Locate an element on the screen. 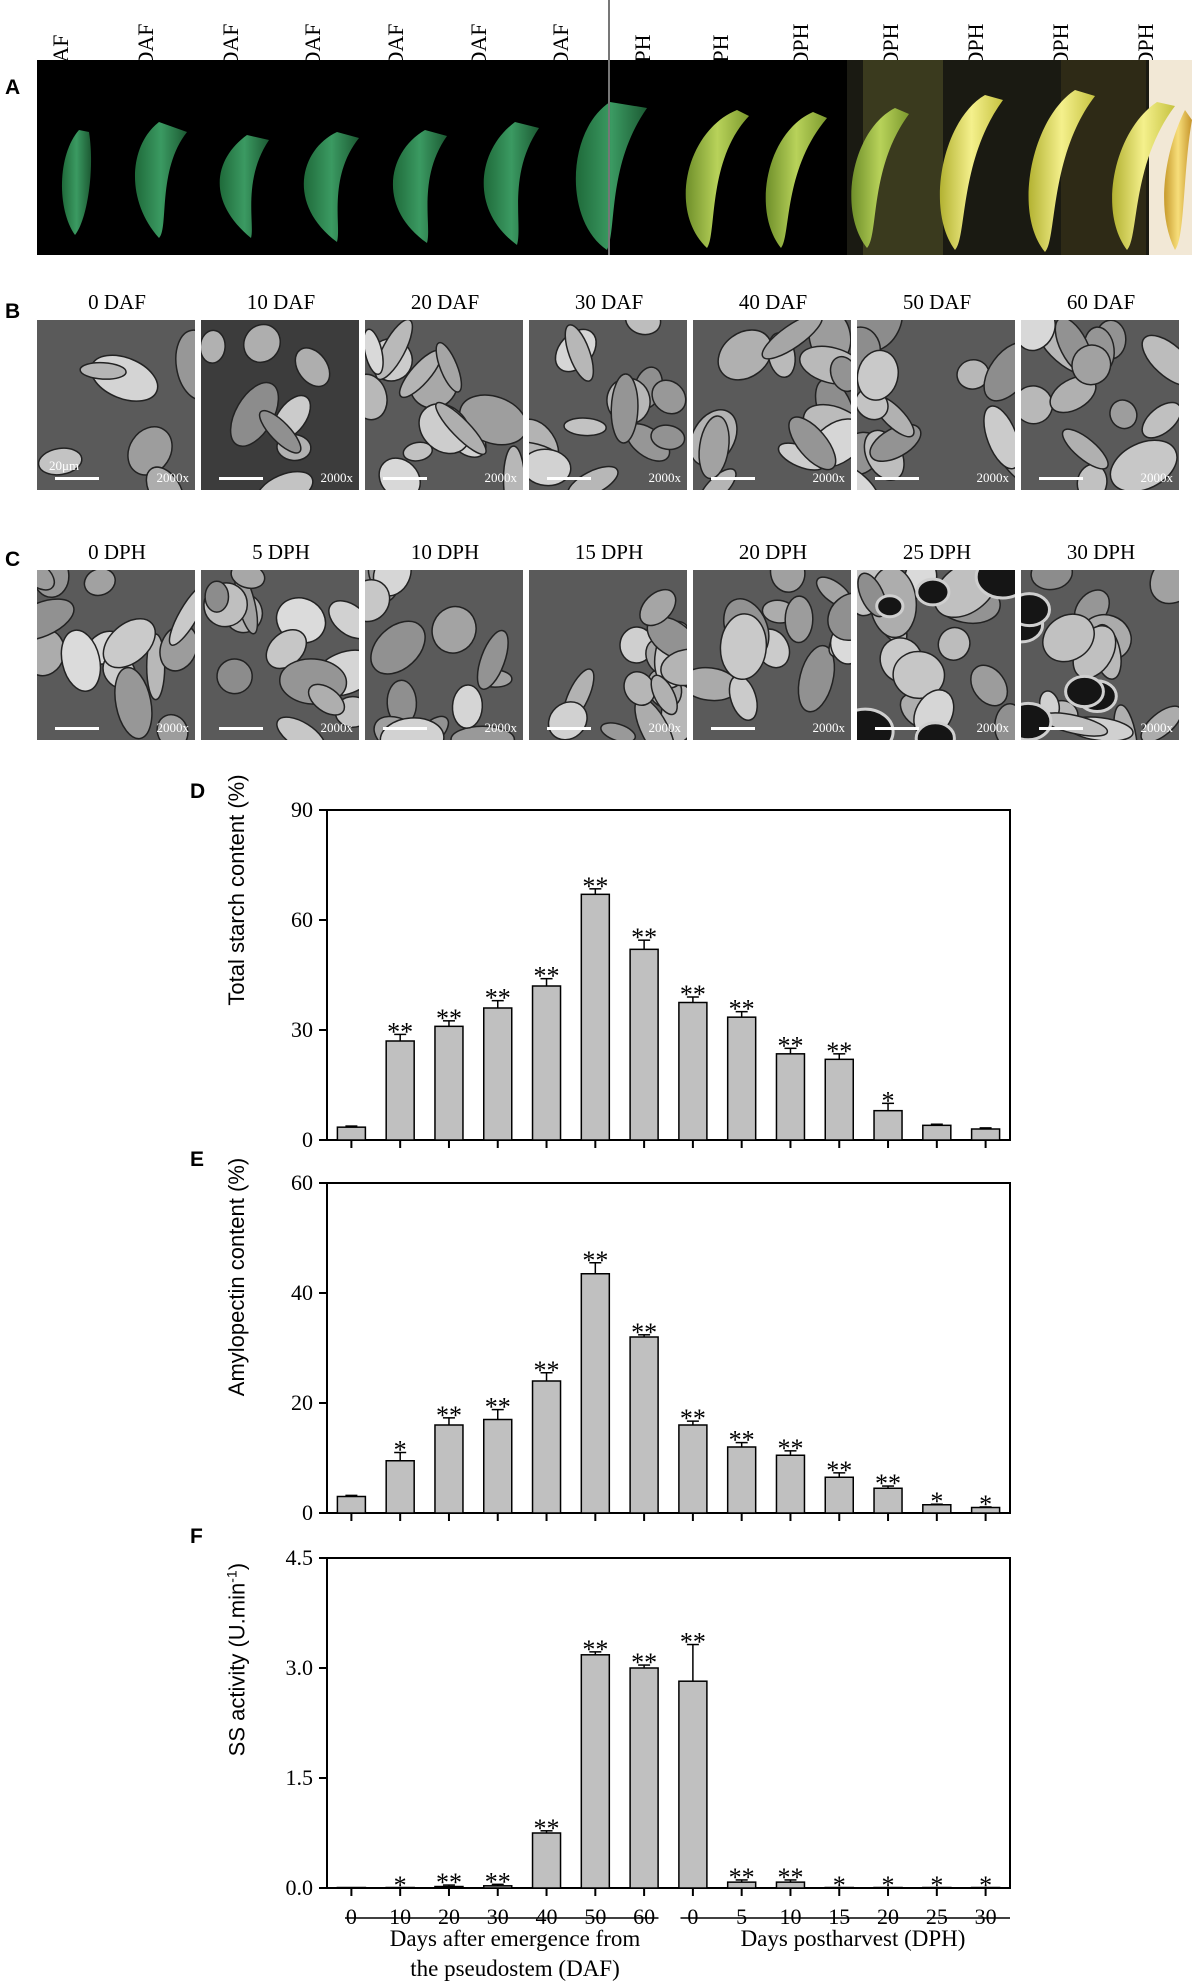  y-tick-label: 1.5 is located at coordinates (300, 1777).